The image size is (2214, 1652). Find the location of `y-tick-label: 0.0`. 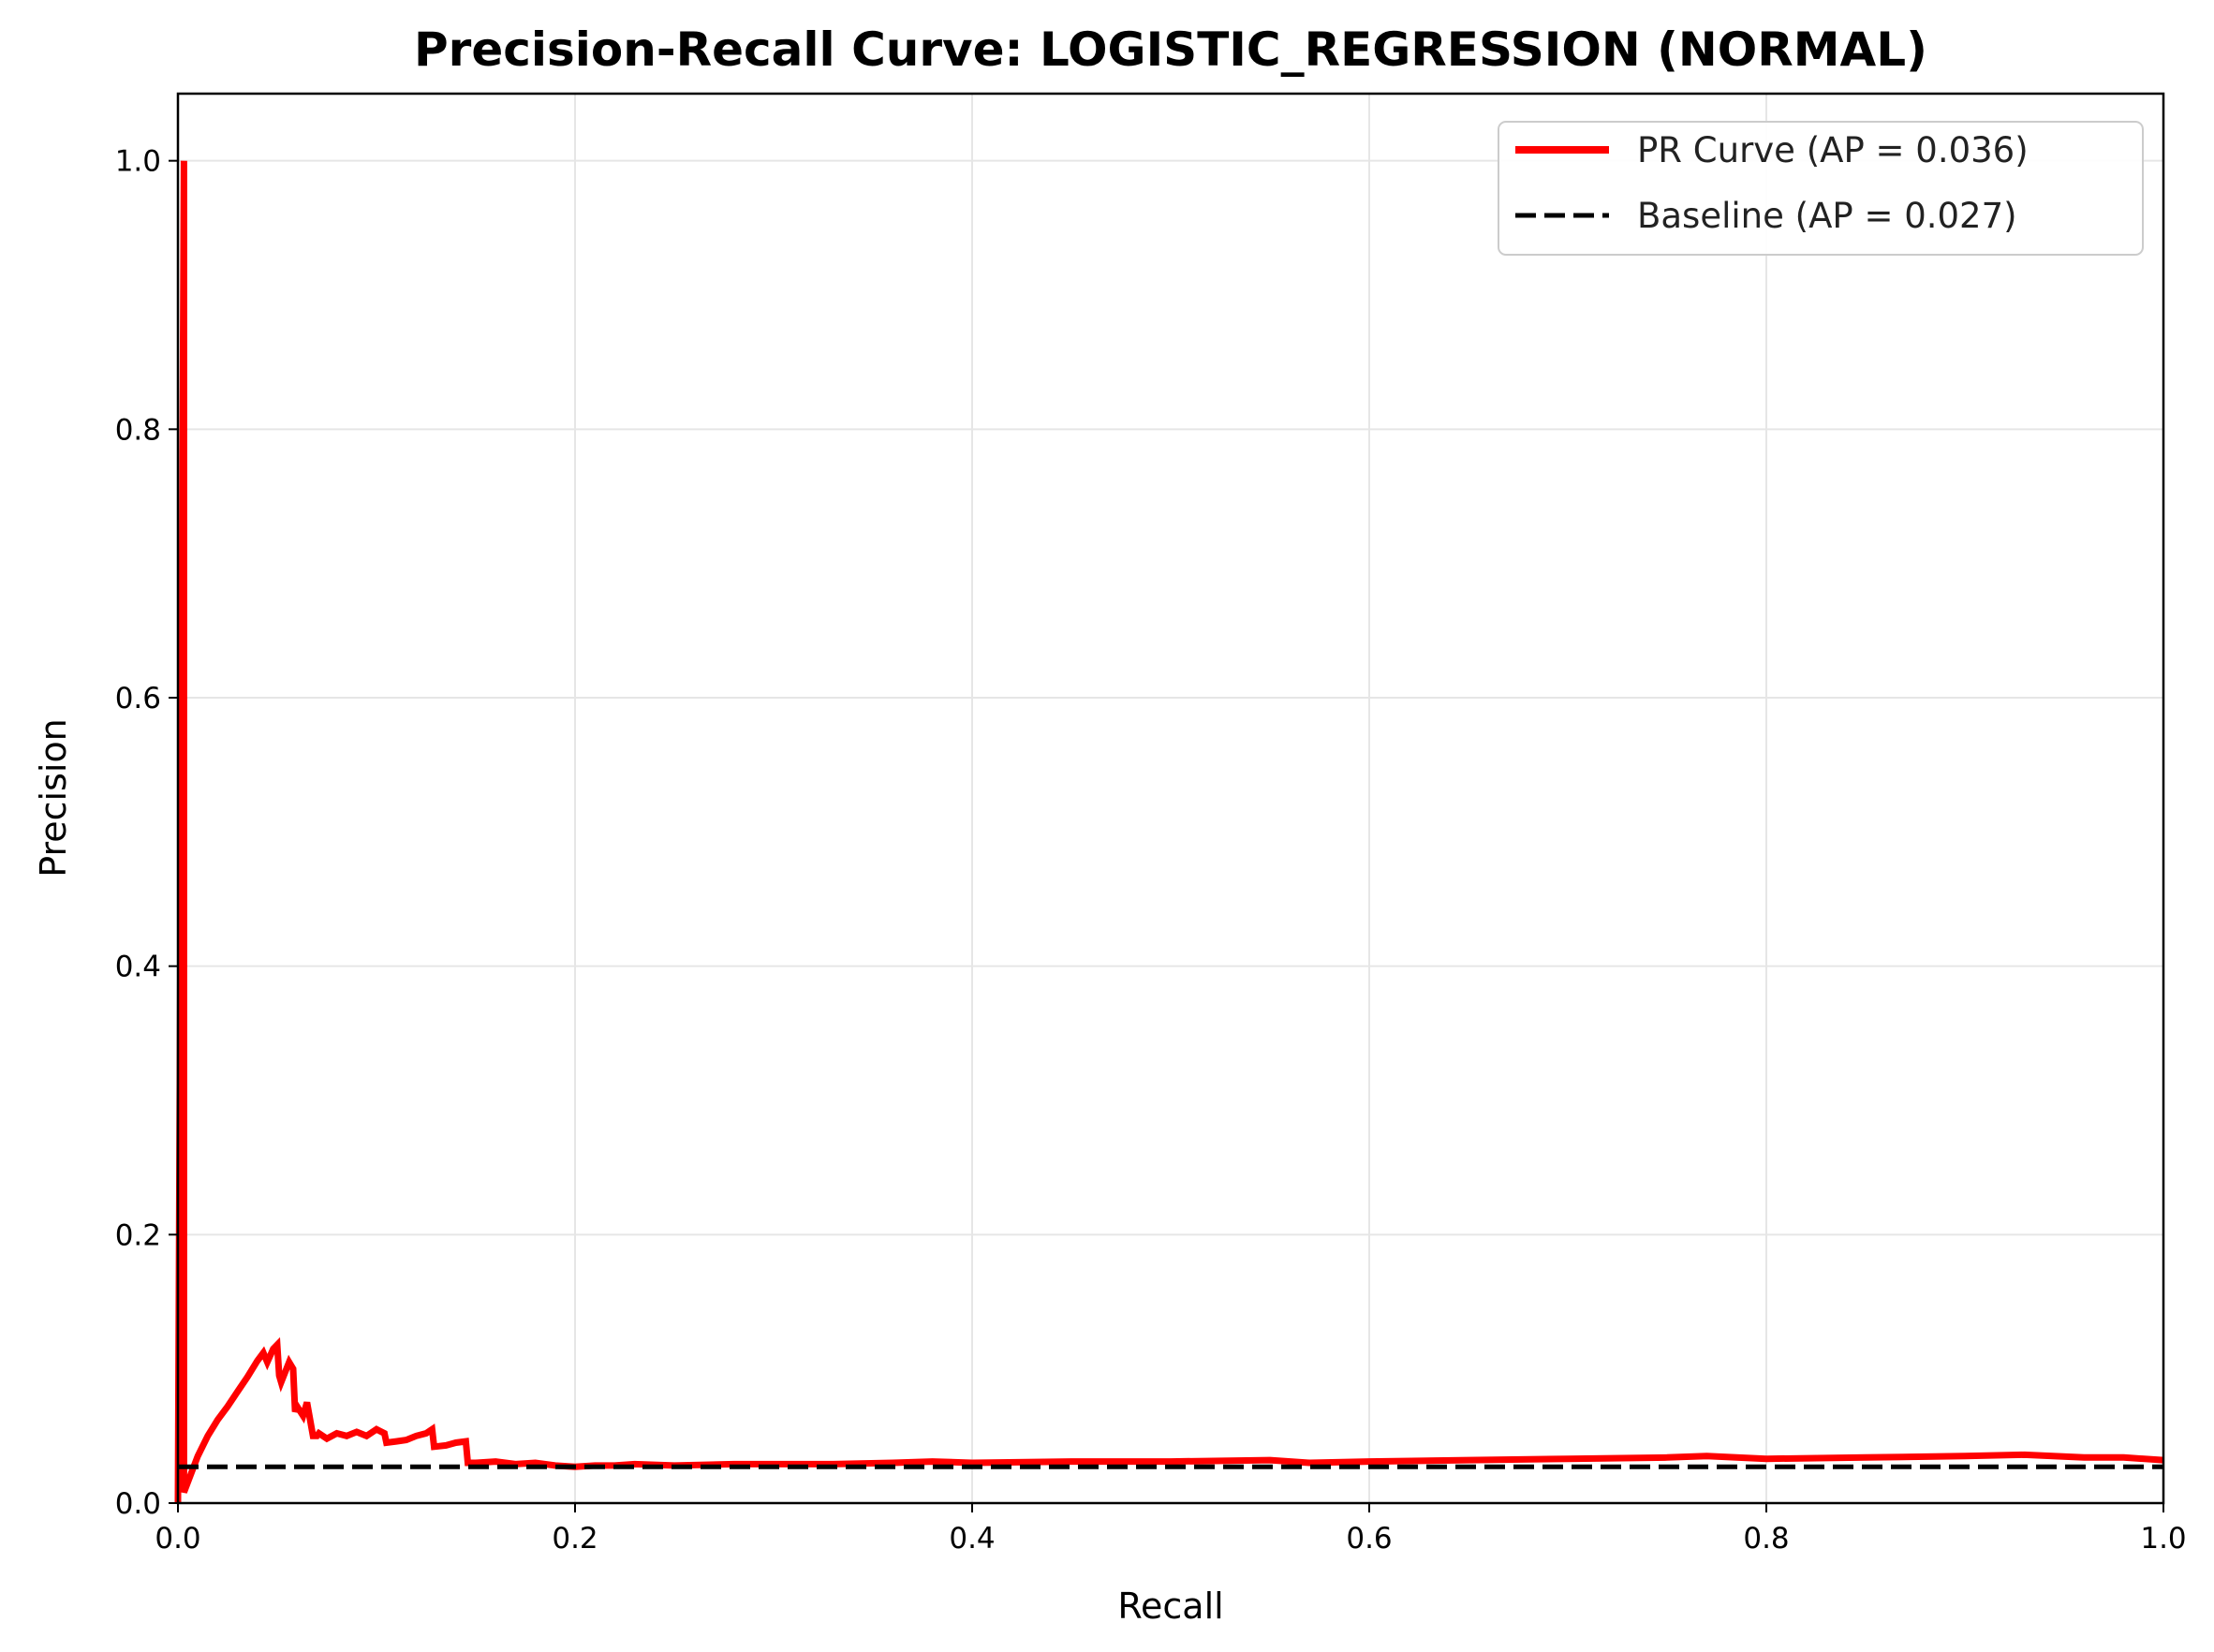

y-tick-label: 0.0 is located at coordinates (138, 1504).